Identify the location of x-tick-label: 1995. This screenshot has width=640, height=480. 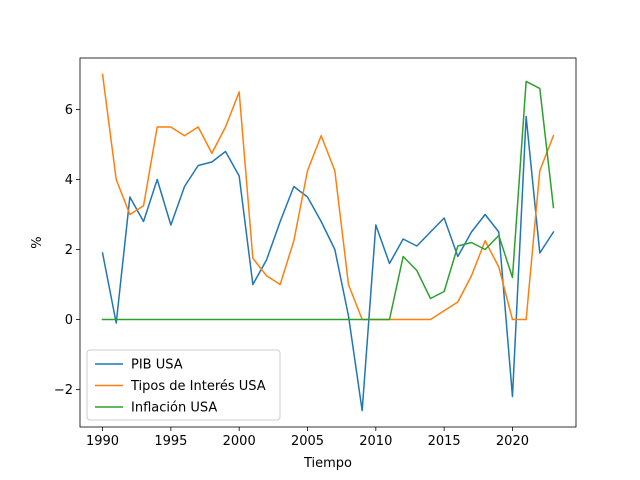
(170, 441).